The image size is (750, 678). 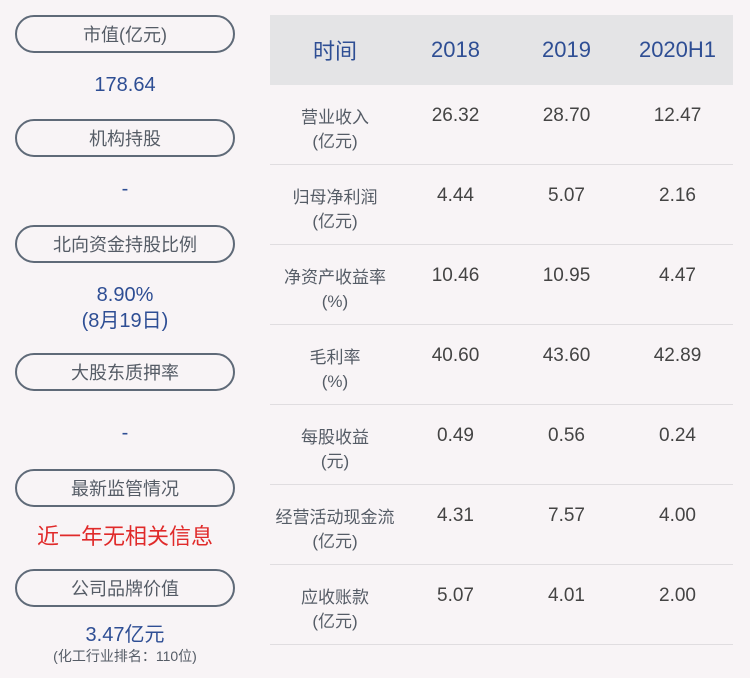 I want to click on brand-value: 3.47亿元, so click(x=125, y=635).